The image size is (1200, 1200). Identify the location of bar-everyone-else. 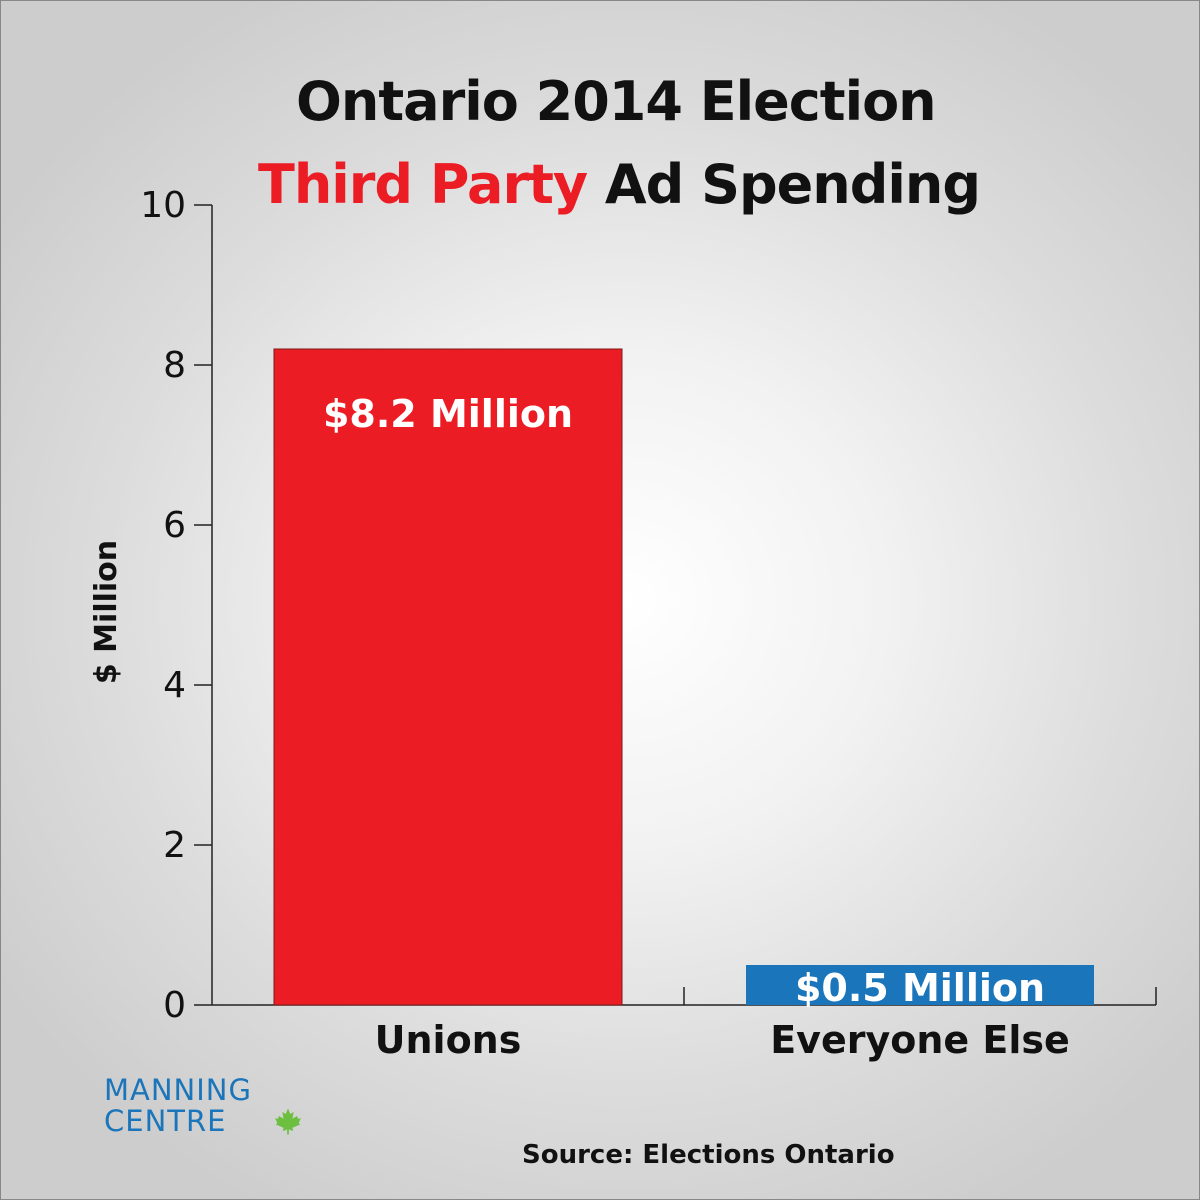
(920, 985).